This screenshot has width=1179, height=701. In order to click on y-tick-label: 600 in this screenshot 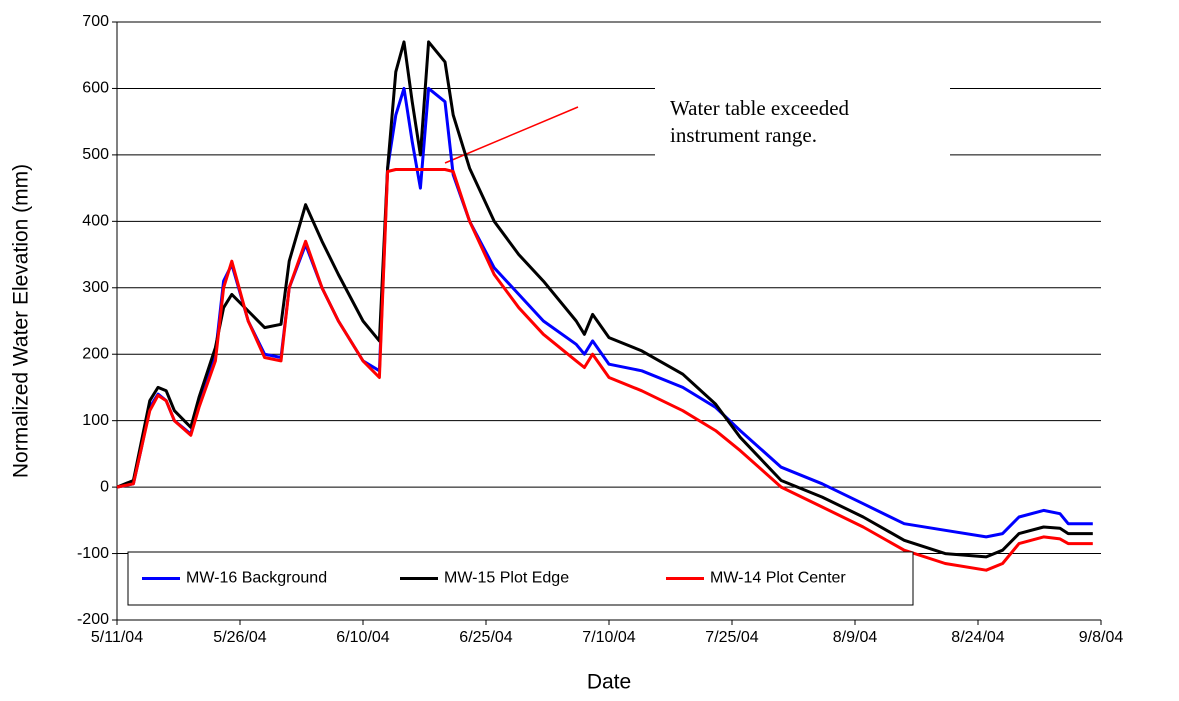, I will do `click(95, 88)`.